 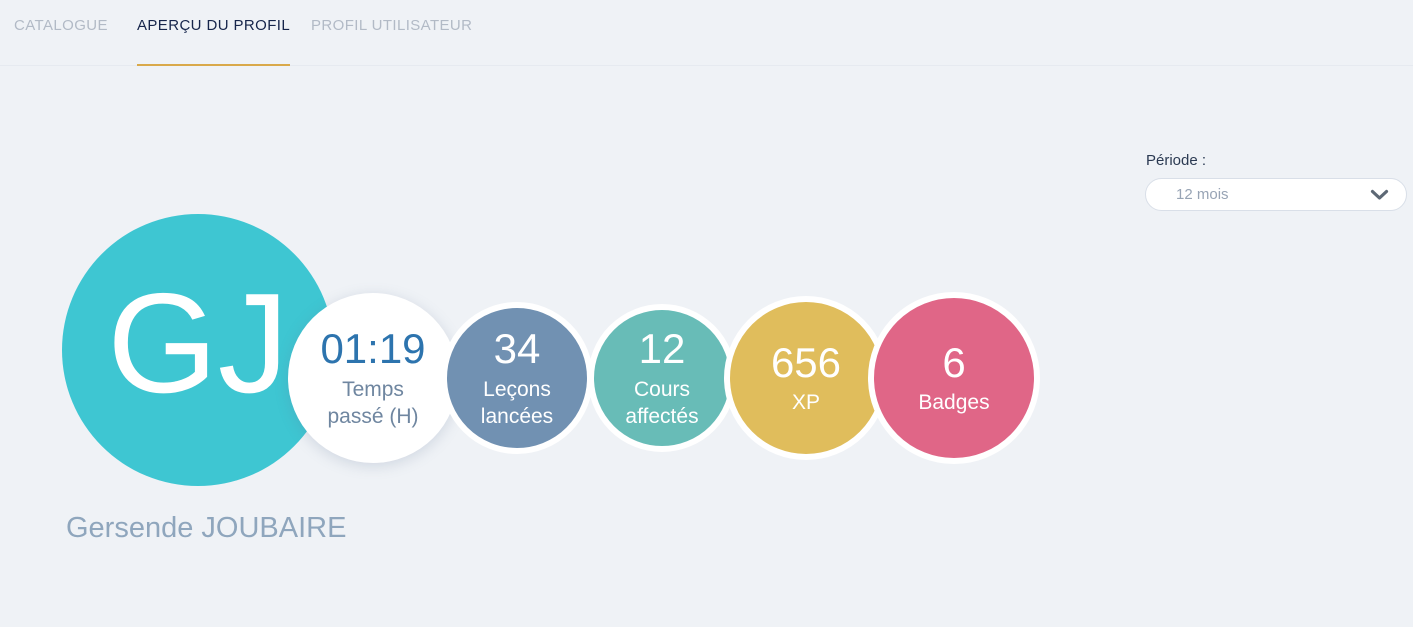 I want to click on stat-label-lessons-started: Leçons lancées, so click(x=517, y=402).